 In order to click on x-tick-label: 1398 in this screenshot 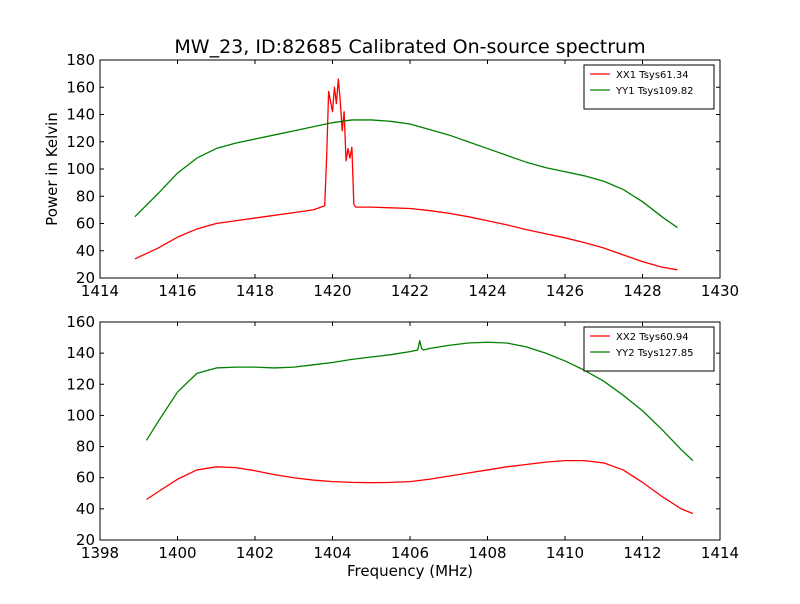, I will do `click(100, 553)`.